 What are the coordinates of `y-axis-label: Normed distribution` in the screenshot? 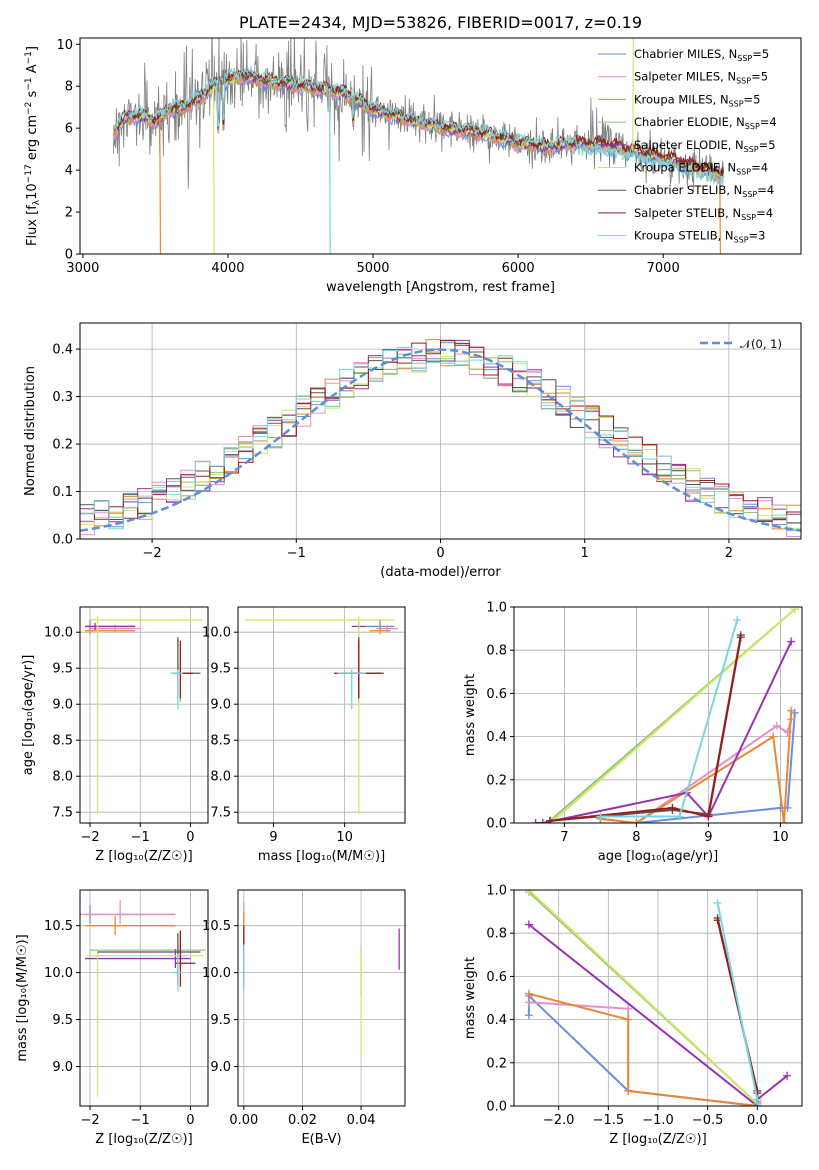 It's located at (30, 431).